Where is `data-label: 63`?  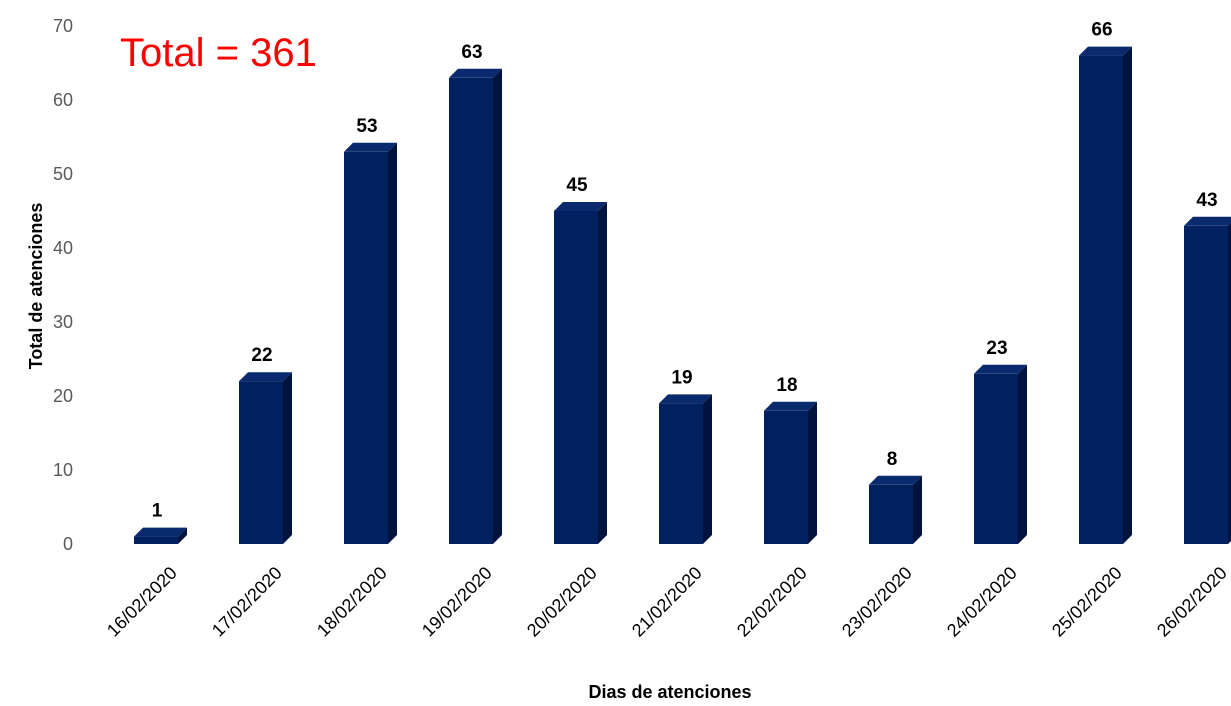
data-label: 63 is located at coordinates (471, 52).